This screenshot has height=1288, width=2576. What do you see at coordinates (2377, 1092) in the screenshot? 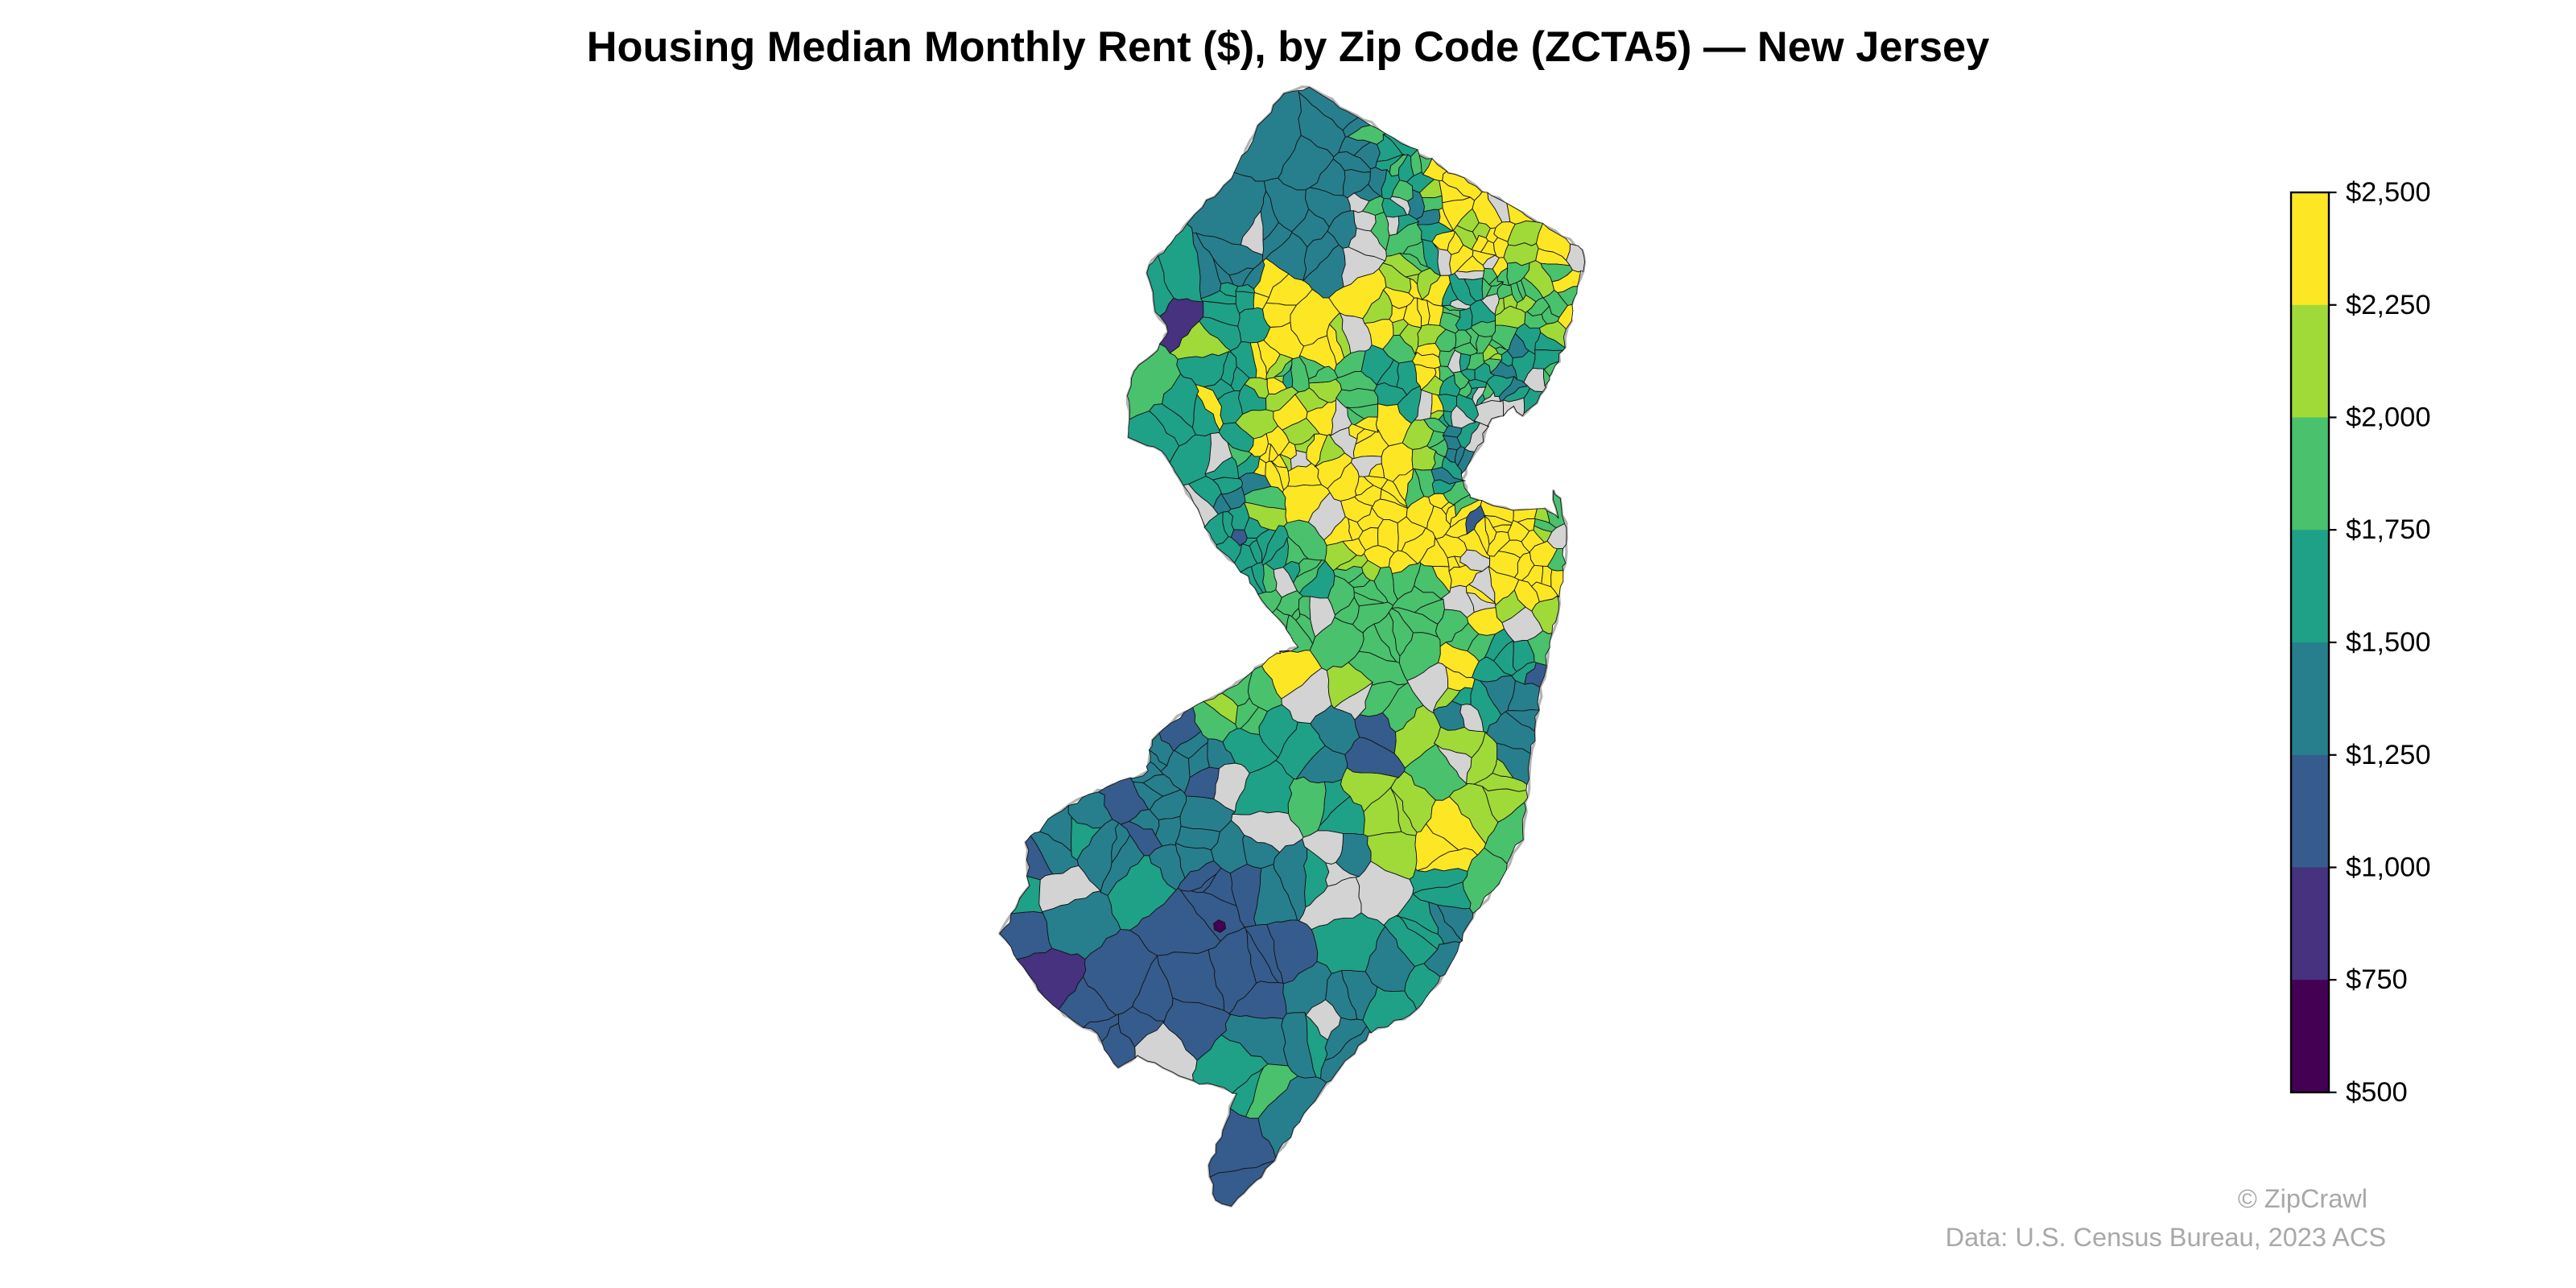
I see `svg-text: $500` at bounding box center [2377, 1092].